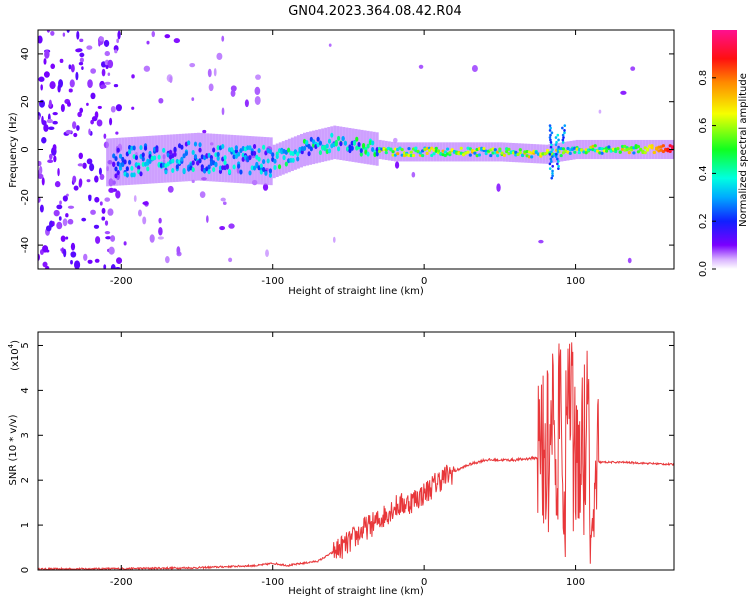 Image resolution: width=750 pixels, height=600 pixels. What do you see at coordinates (25, 435) in the screenshot?
I see `snr-y-tick-label: 3` at bounding box center [25, 435].